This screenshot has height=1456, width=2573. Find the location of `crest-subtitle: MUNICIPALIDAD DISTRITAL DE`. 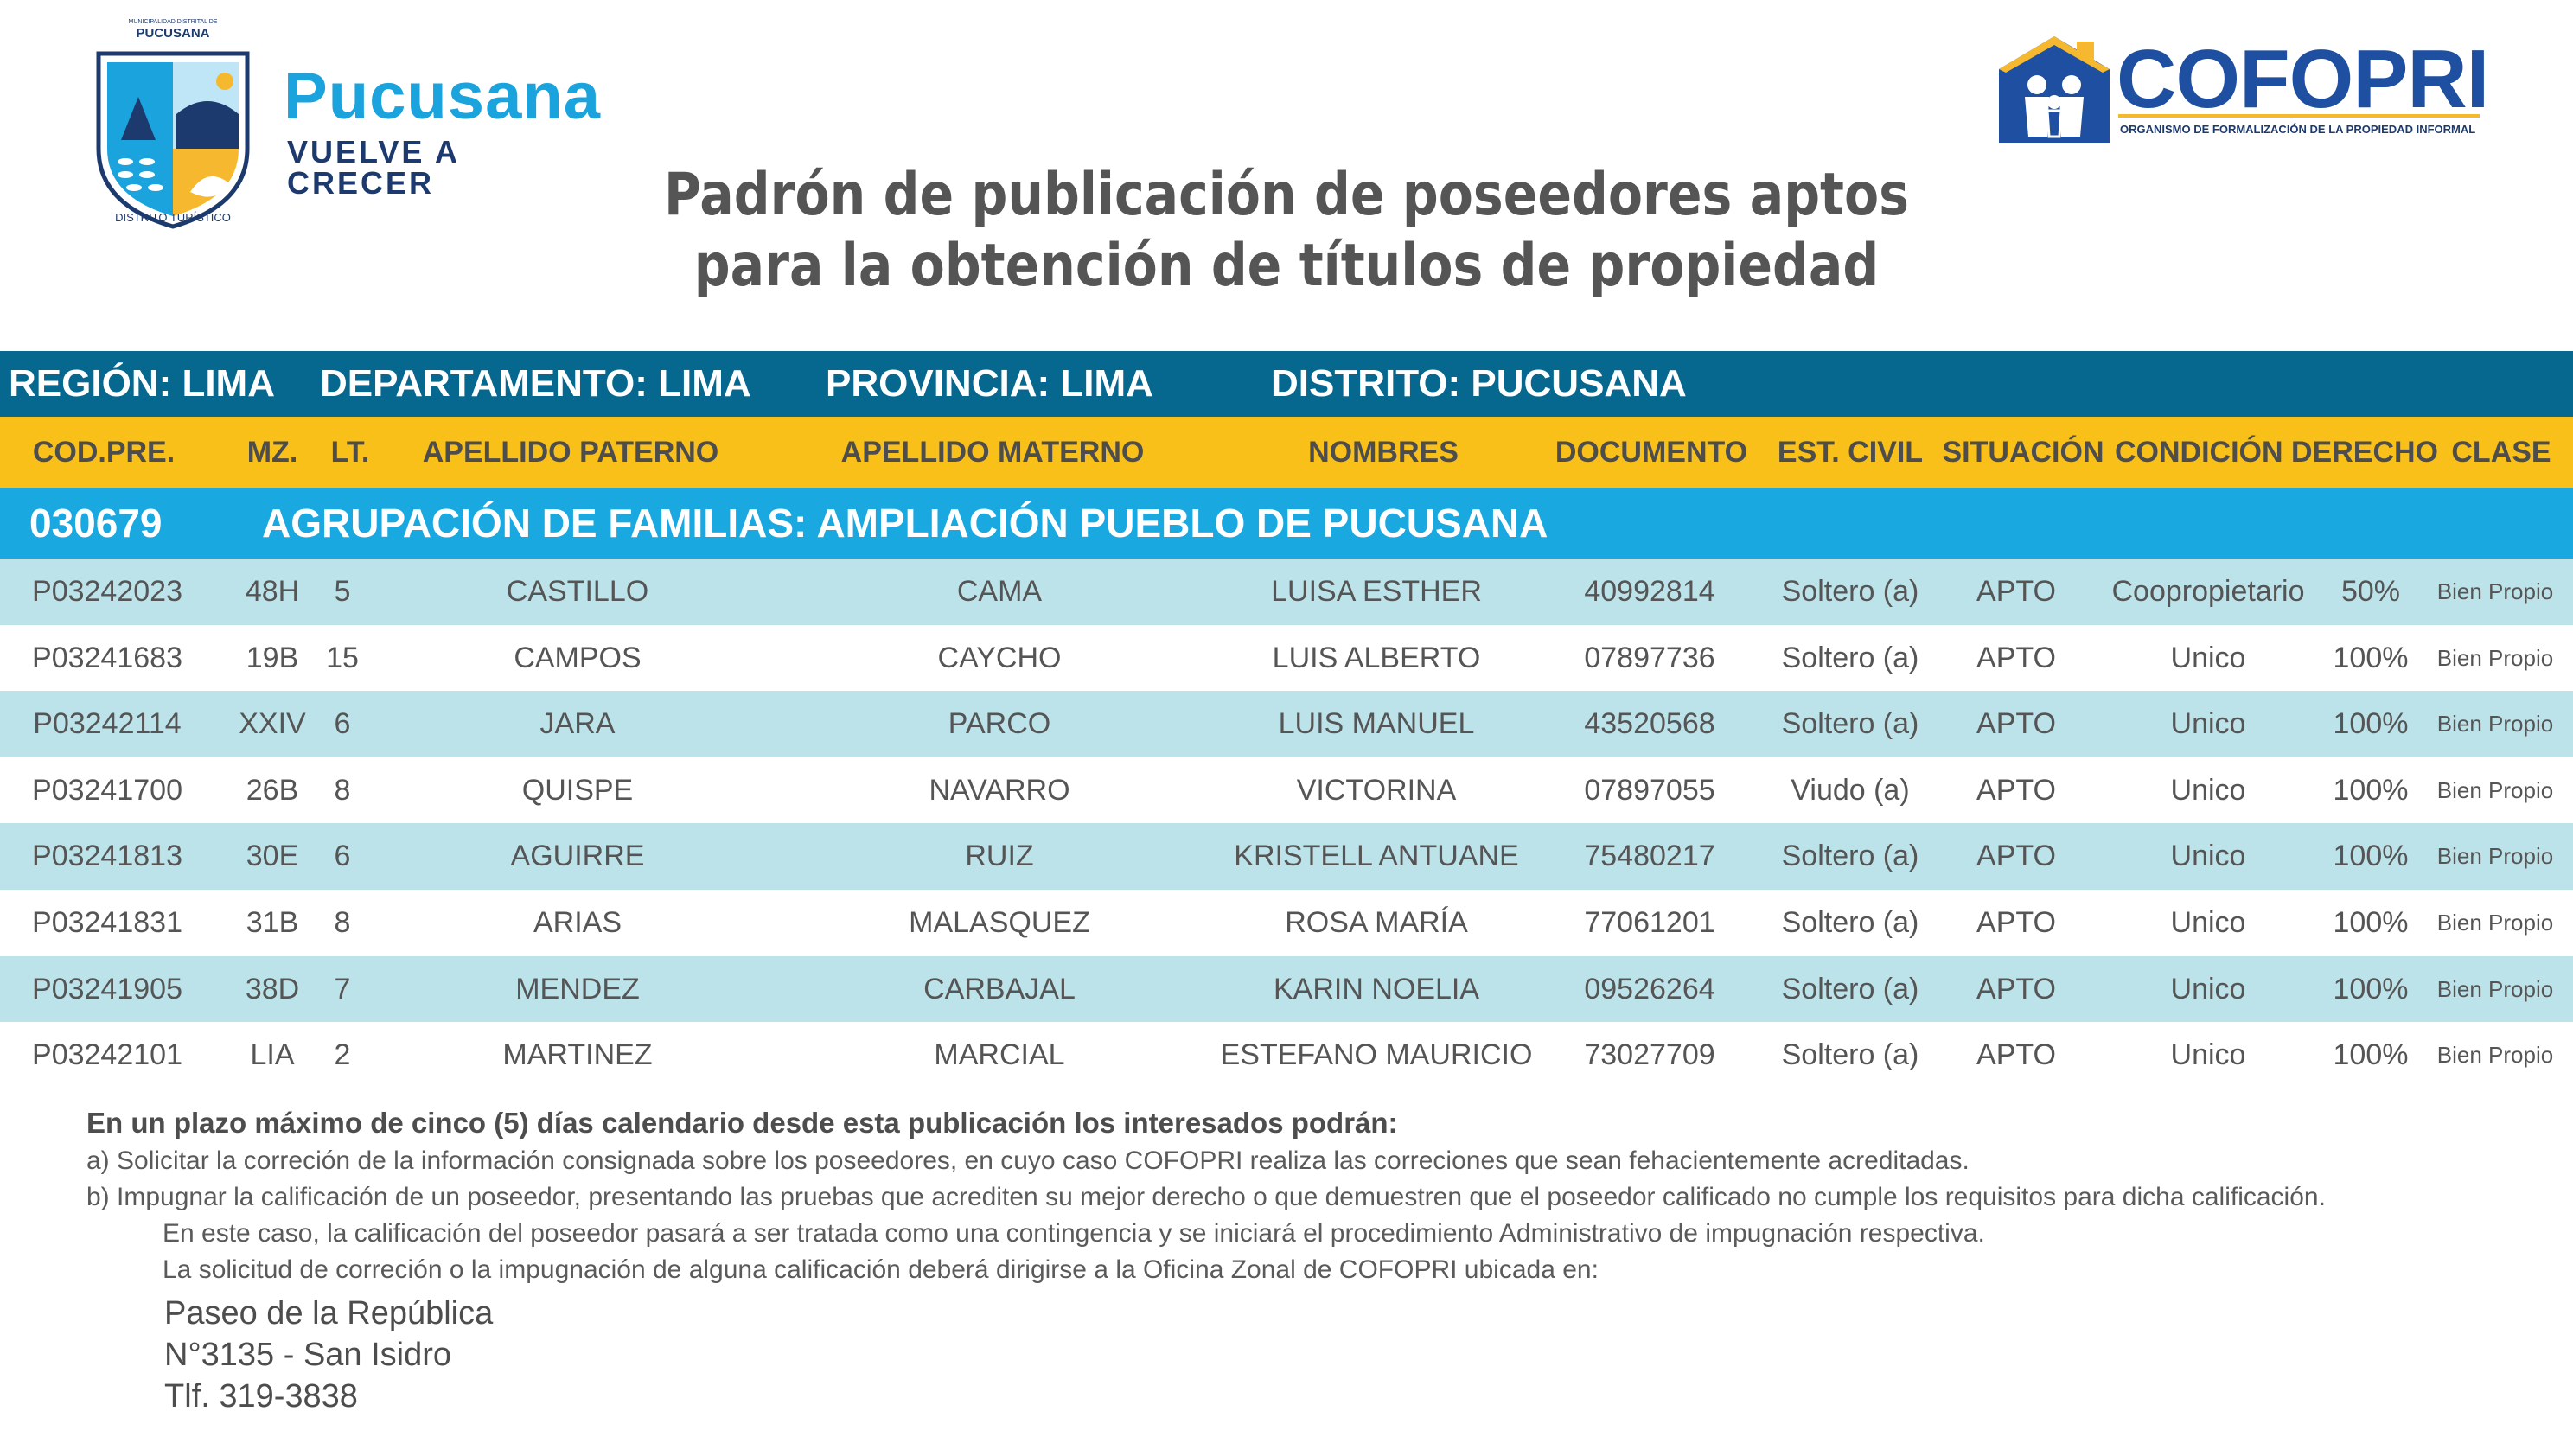

crest-subtitle: MUNICIPALIDAD DISTRITAL DE is located at coordinates (173, 22).